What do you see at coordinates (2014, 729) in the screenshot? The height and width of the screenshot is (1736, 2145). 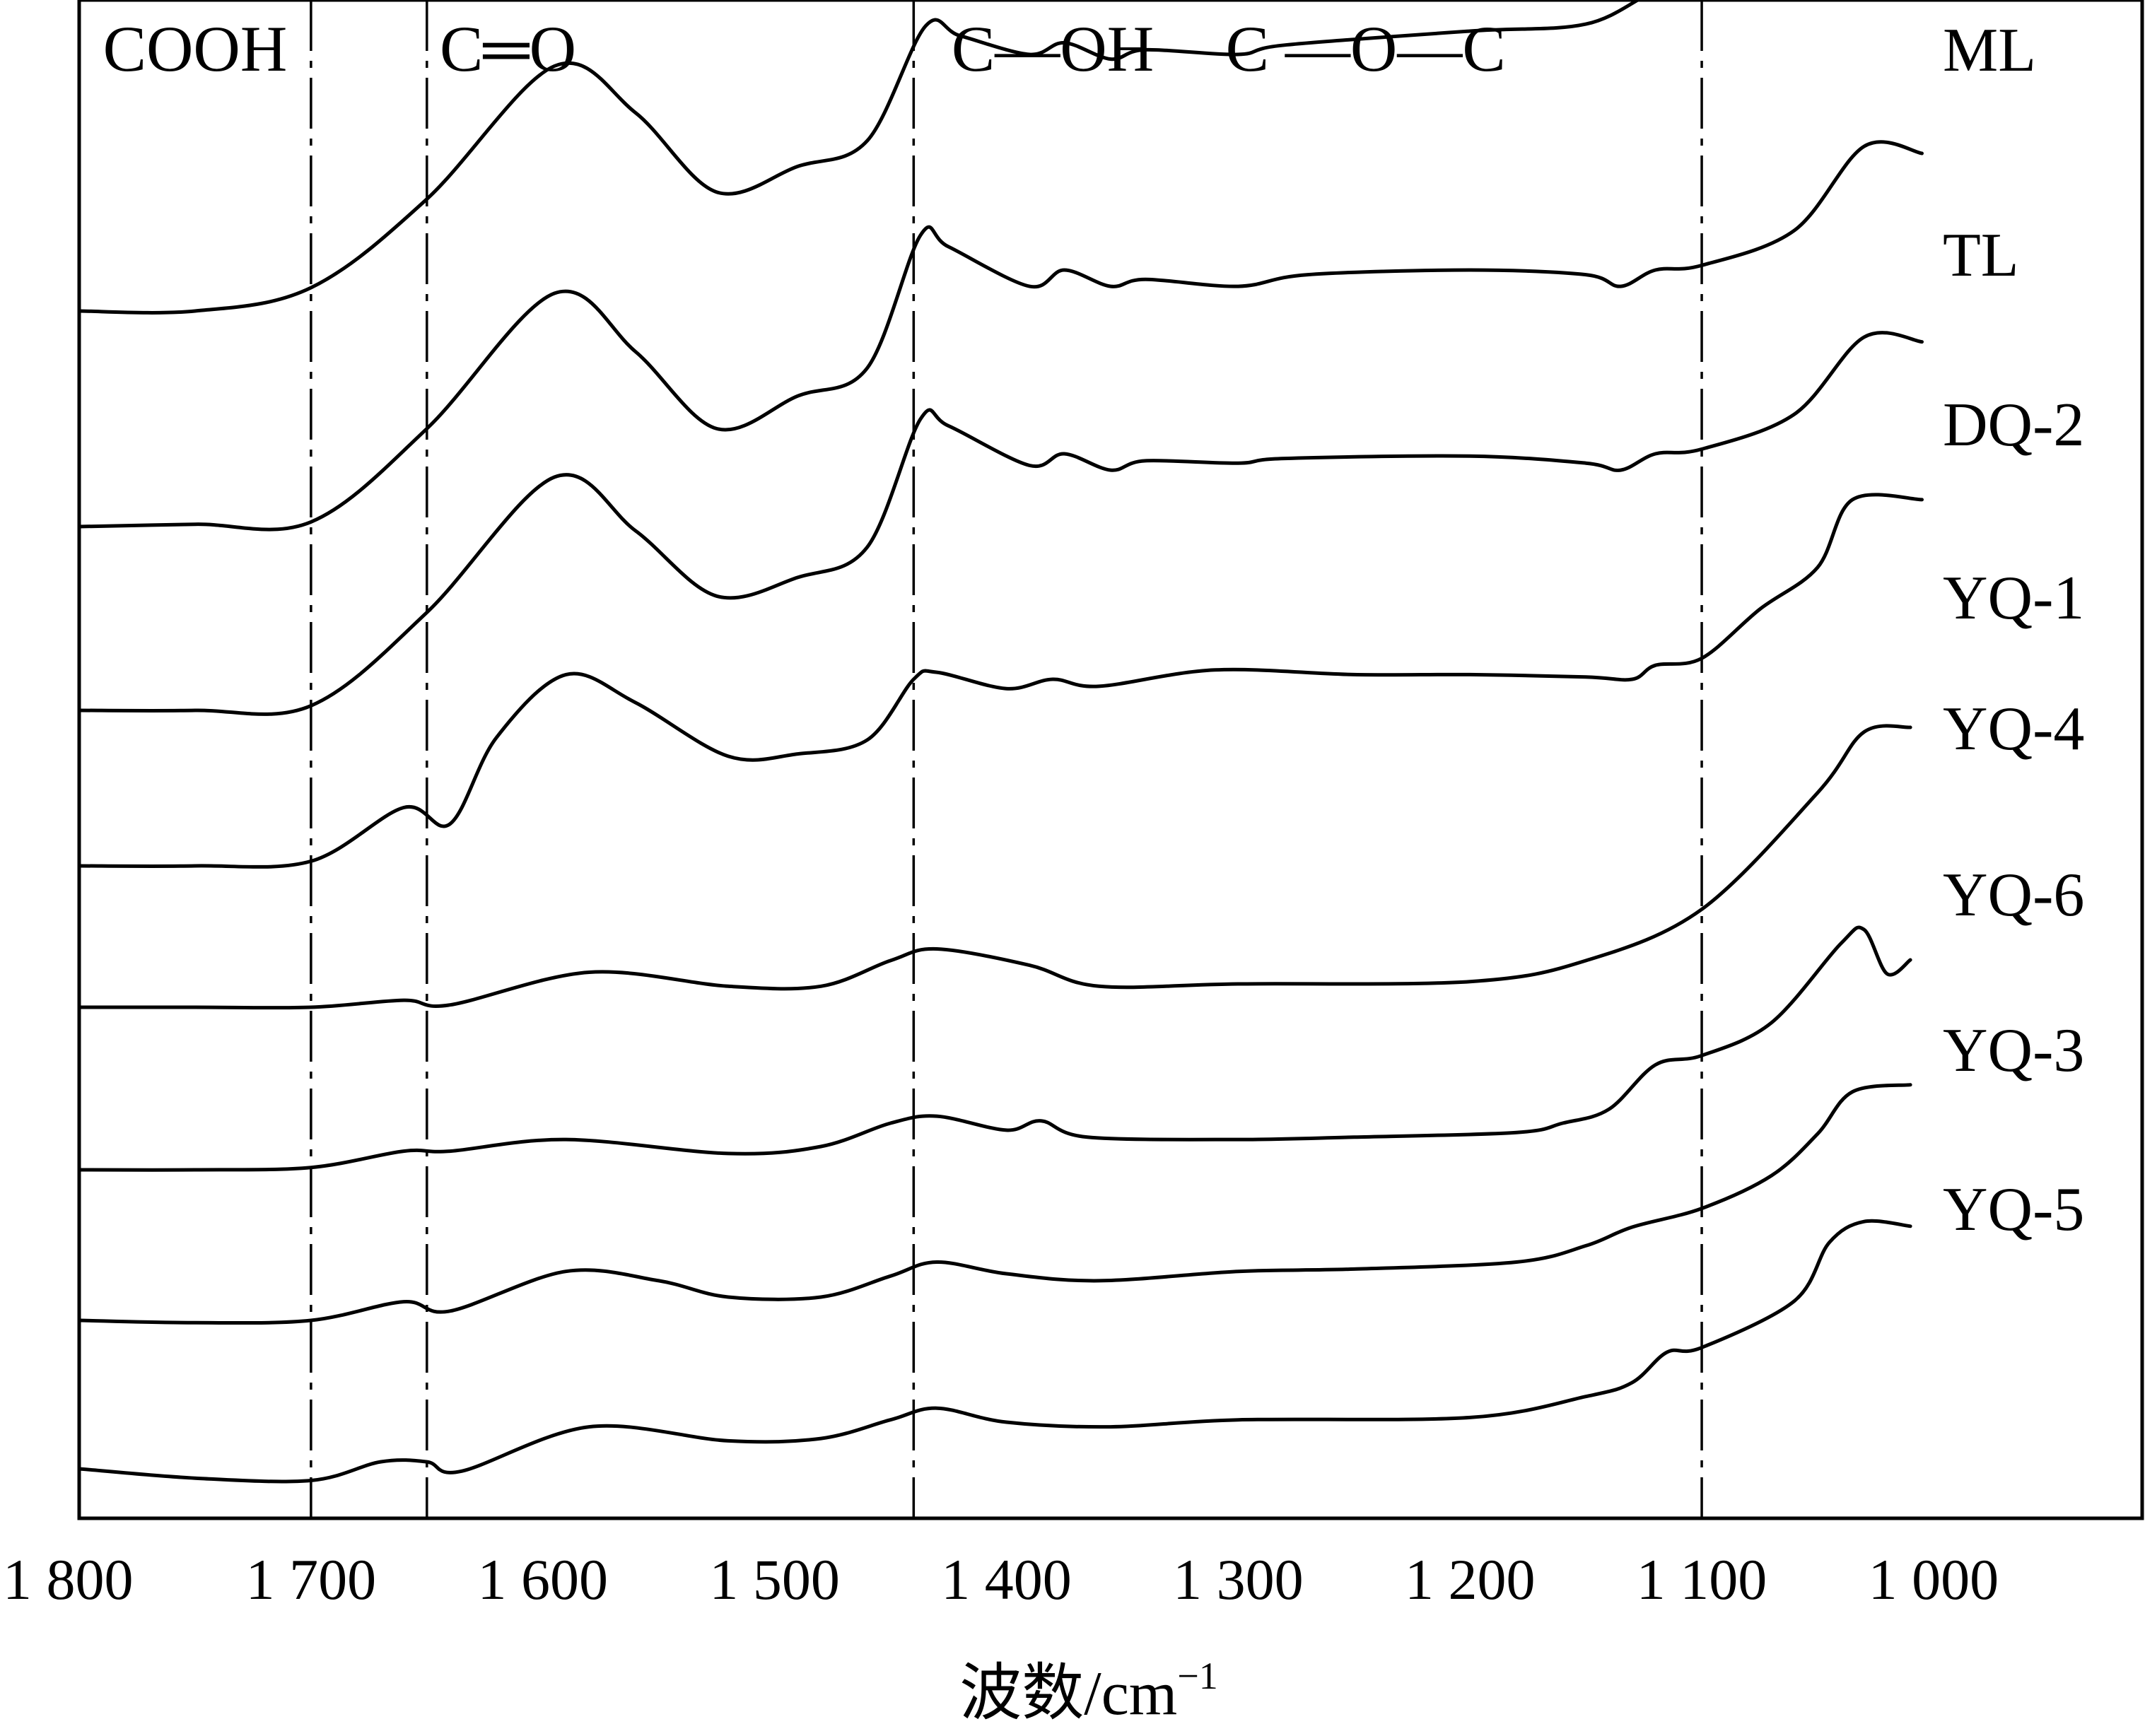 I see `series-label-yq-4: YQ-4` at bounding box center [2014, 729].